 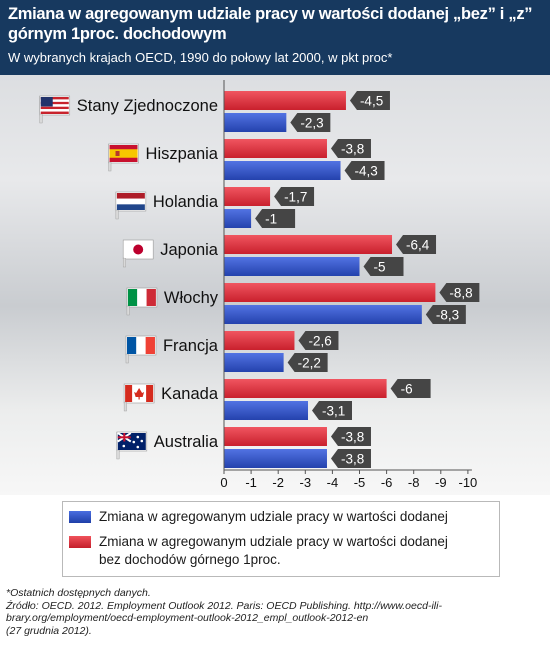 I want to click on spain-flag-icon, so click(x=123, y=157).